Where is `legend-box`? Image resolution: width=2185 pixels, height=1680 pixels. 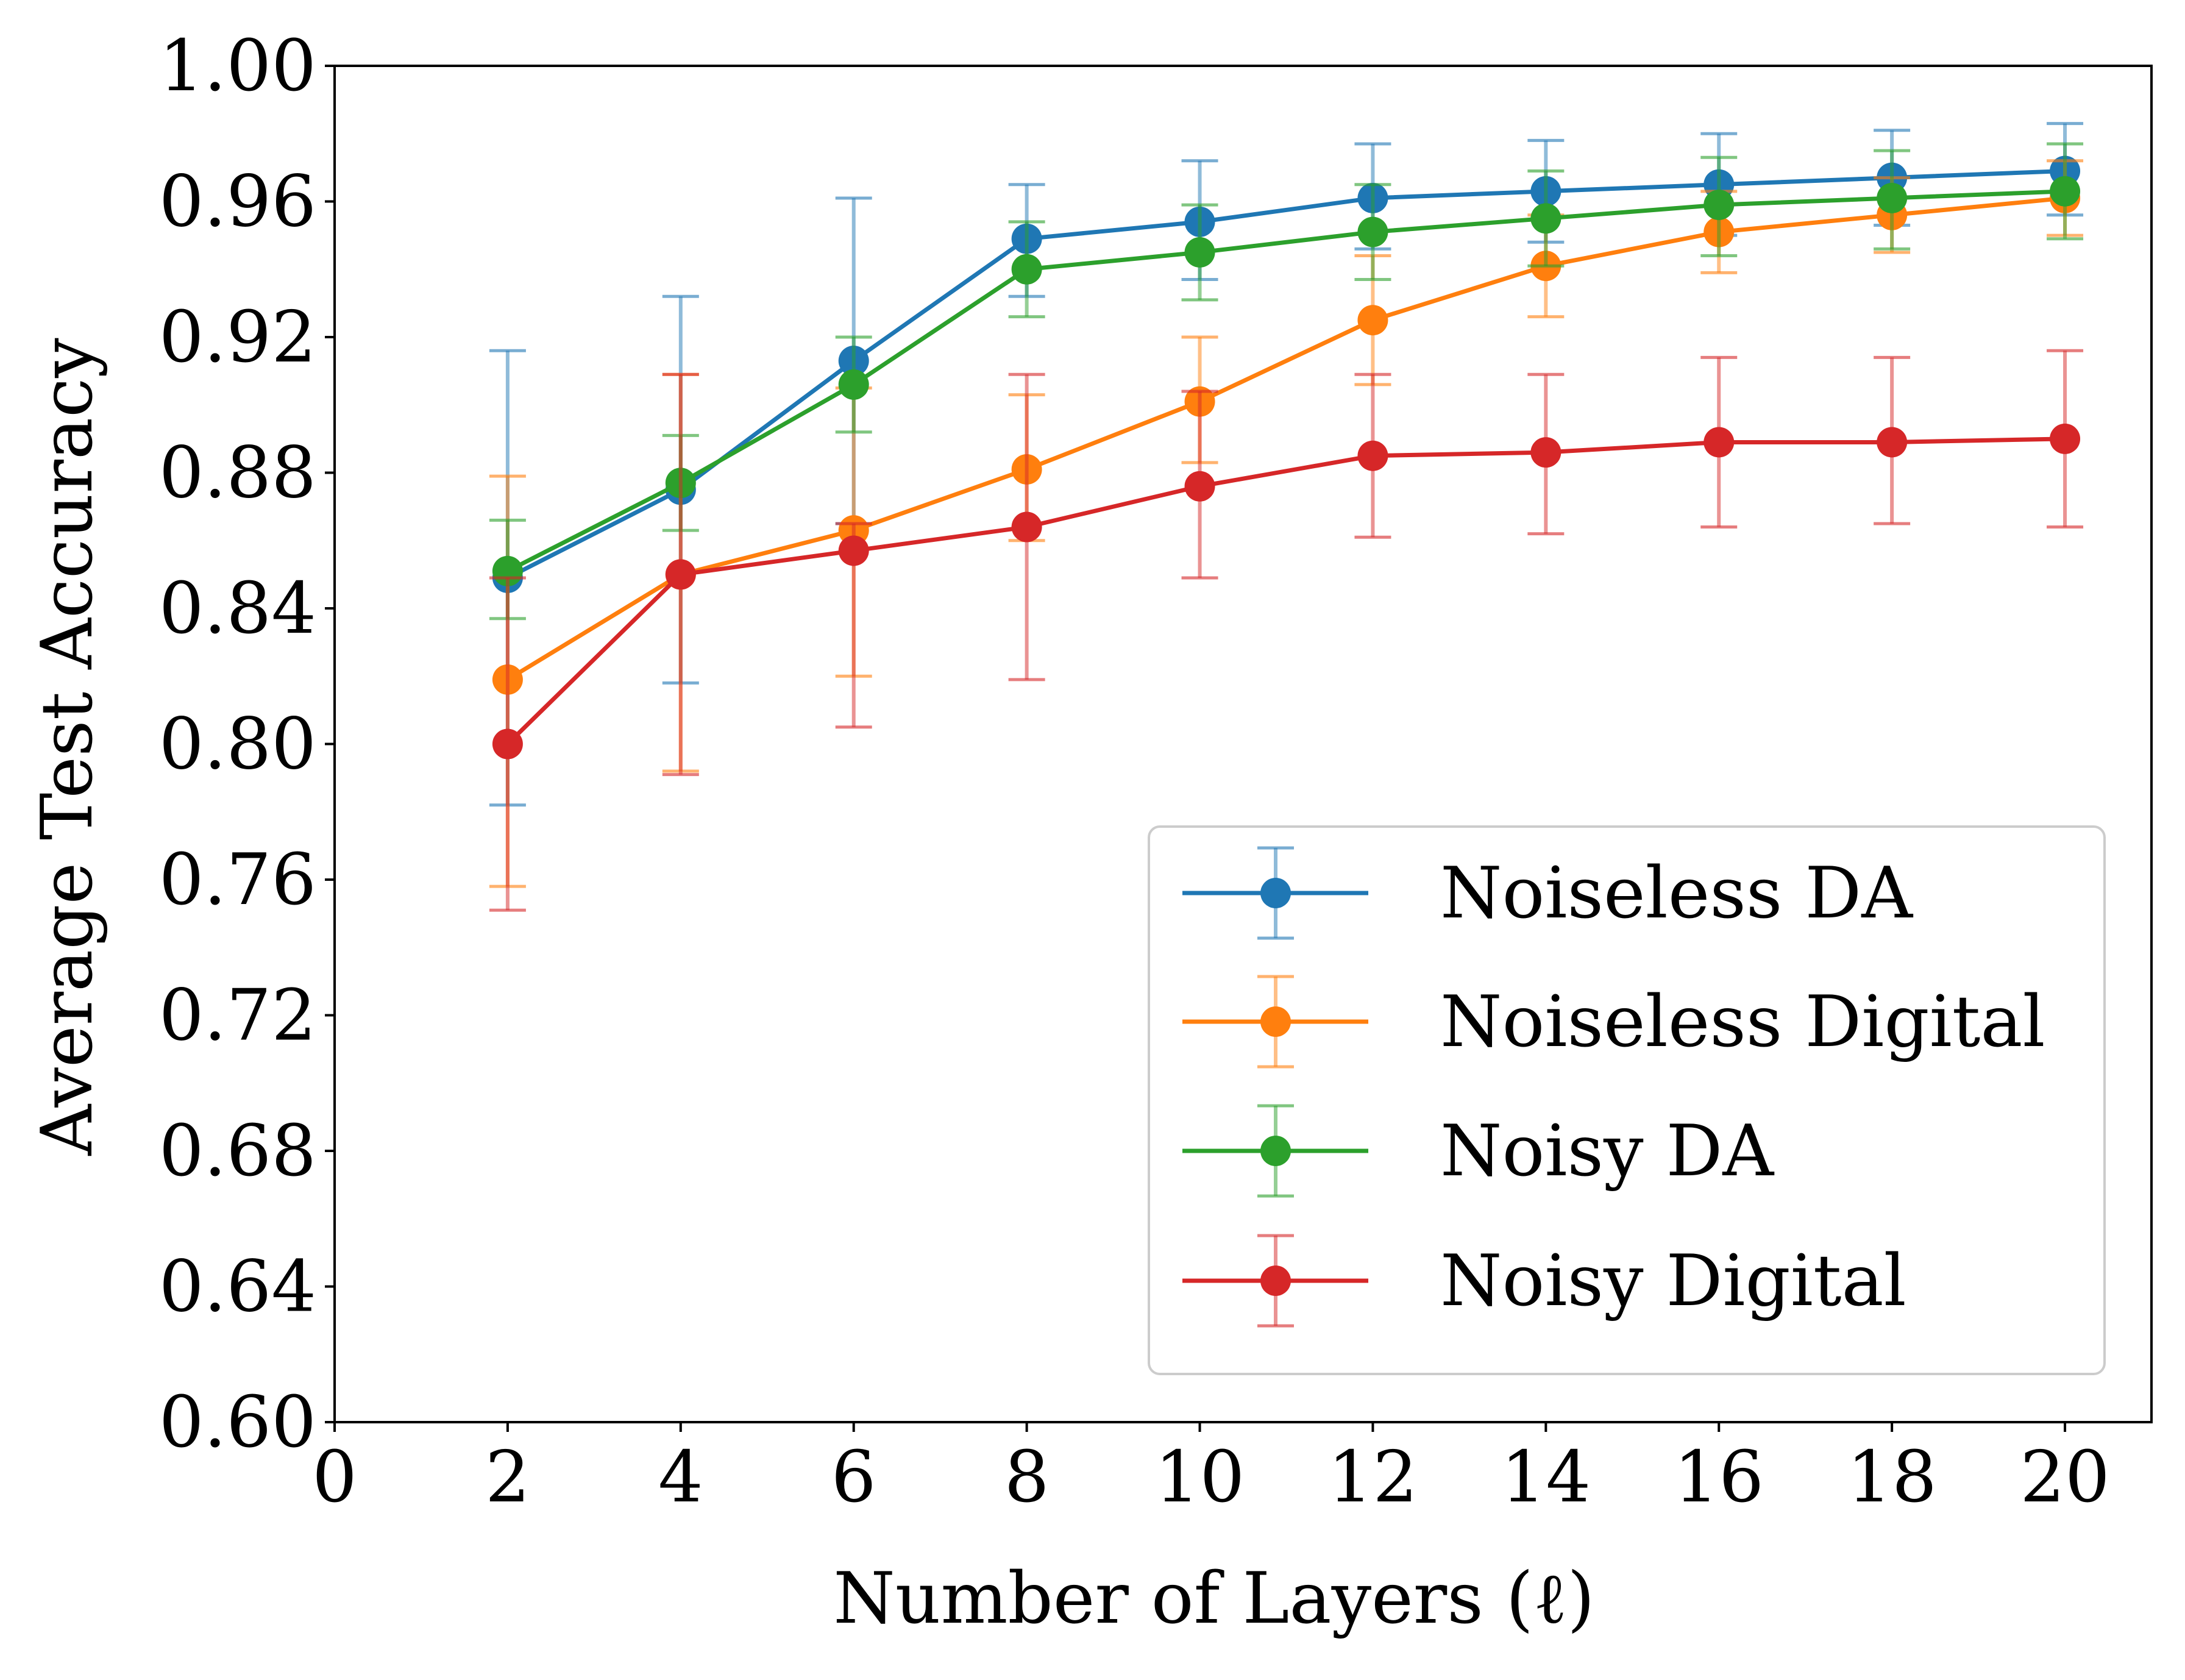 legend-box is located at coordinates (1627, 1100).